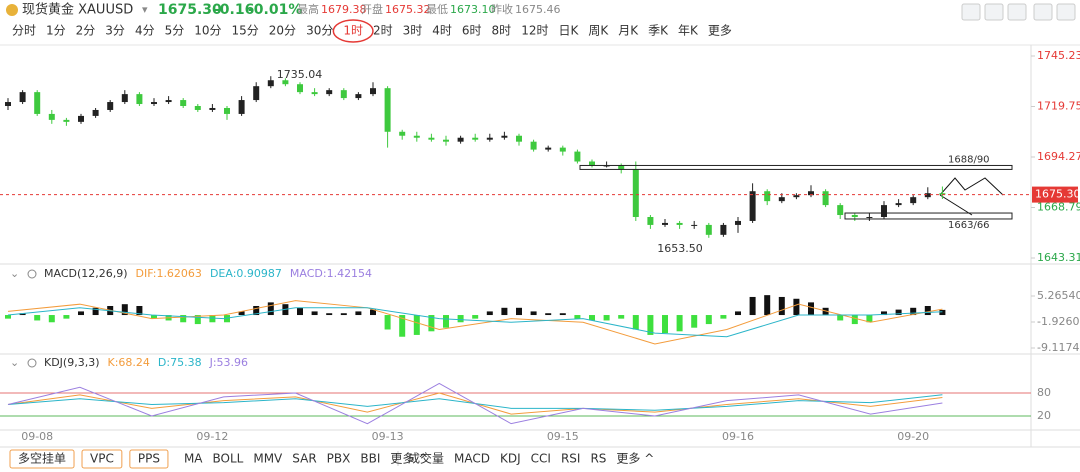 Image resolution: width=1080 pixels, height=472 pixels. Describe the element at coordinates (472, 31) in the screenshot. I see `period-tab: 6时` at that location.